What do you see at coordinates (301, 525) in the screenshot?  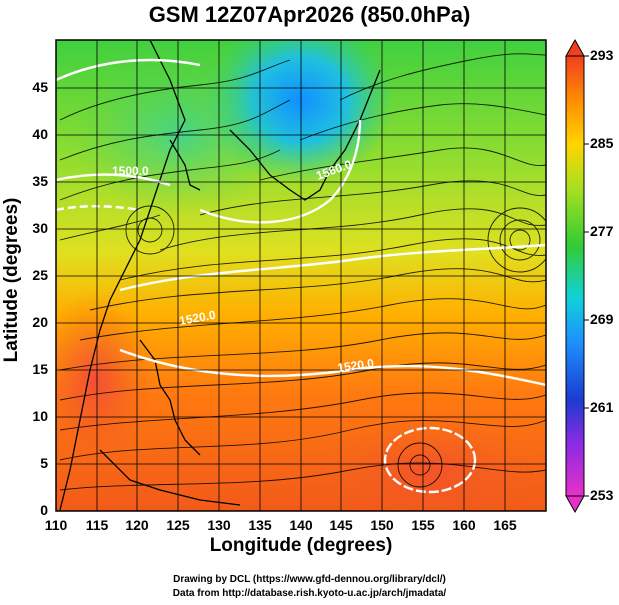 I see `x-tick-label: 140` at bounding box center [301, 525].